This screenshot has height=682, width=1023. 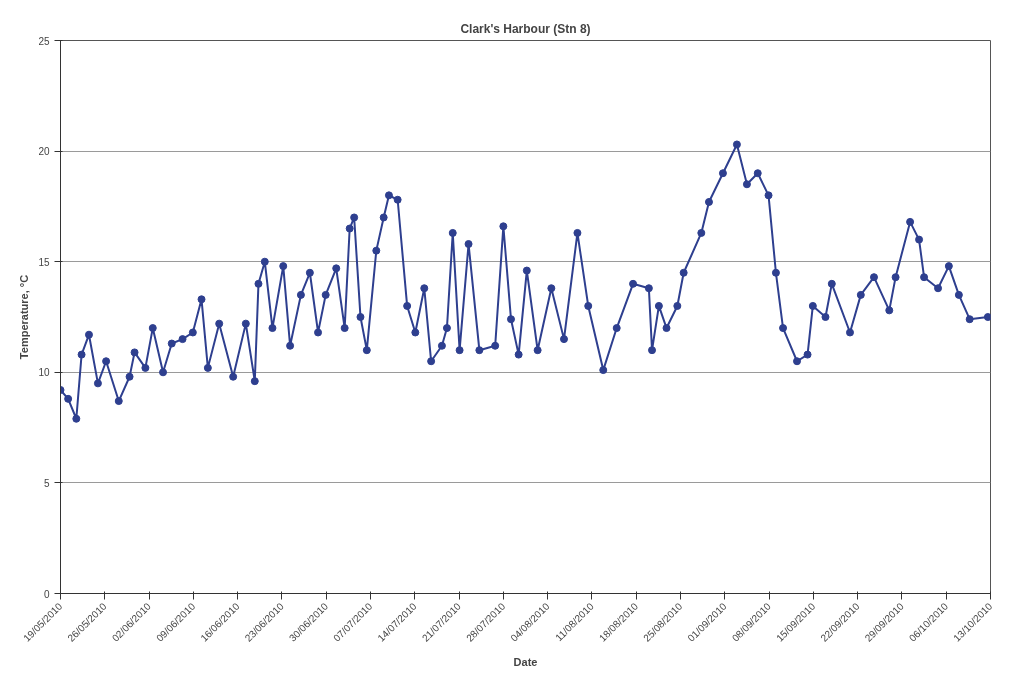 What do you see at coordinates (44, 373) in the screenshot?
I see `y-tick-label: 10` at bounding box center [44, 373].